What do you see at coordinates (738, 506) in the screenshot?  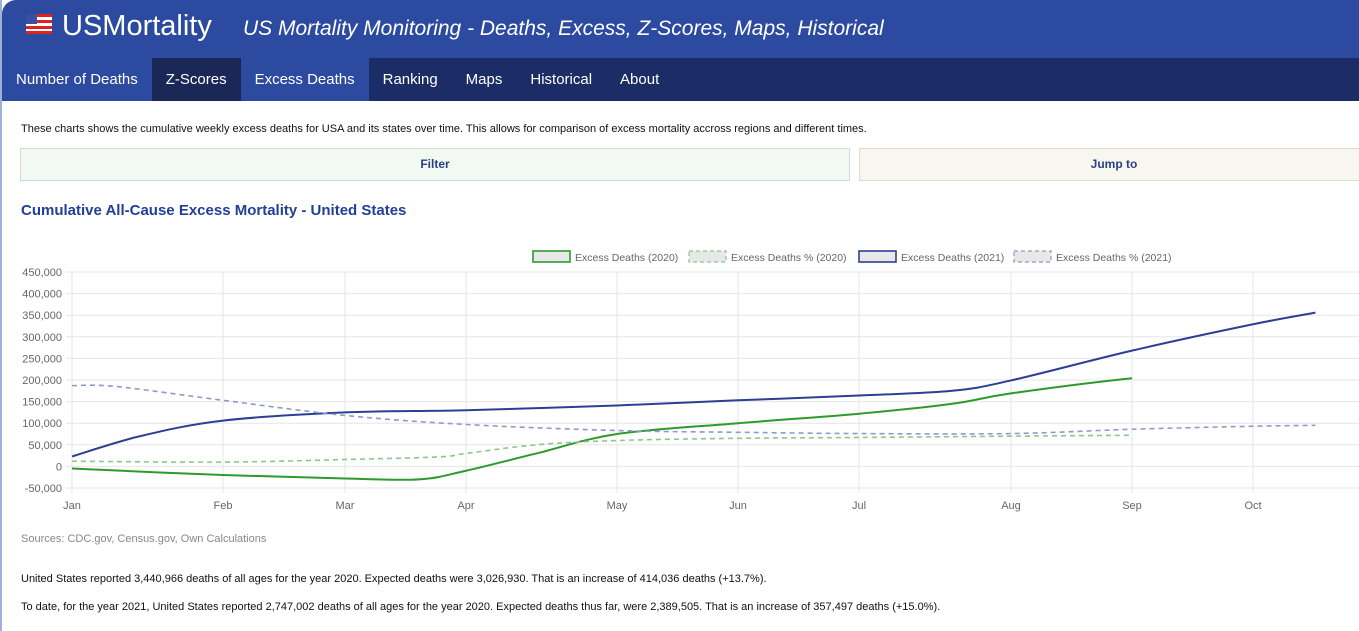 I see `x-tick-label: Jun` at bounding box center [738, 506].